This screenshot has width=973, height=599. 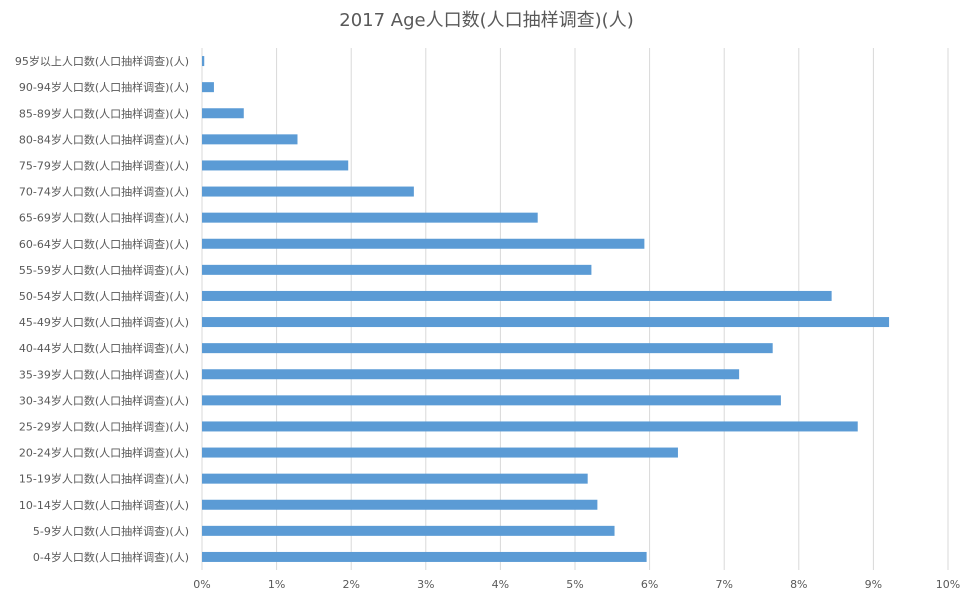 I want to click on x-tick-label: 5%, so click(x=574, y=584).